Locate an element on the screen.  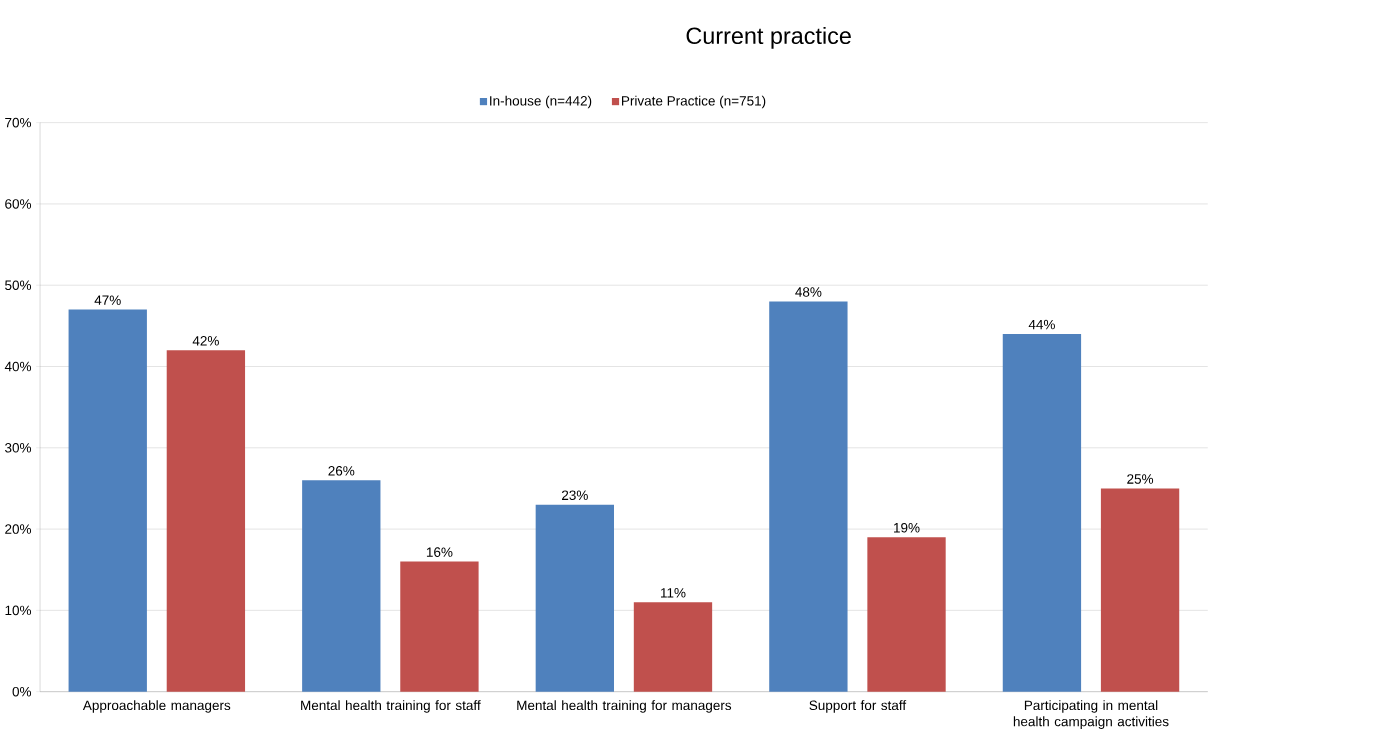
x-tick-label: Approachable managers is located at coordinates (156, 706).